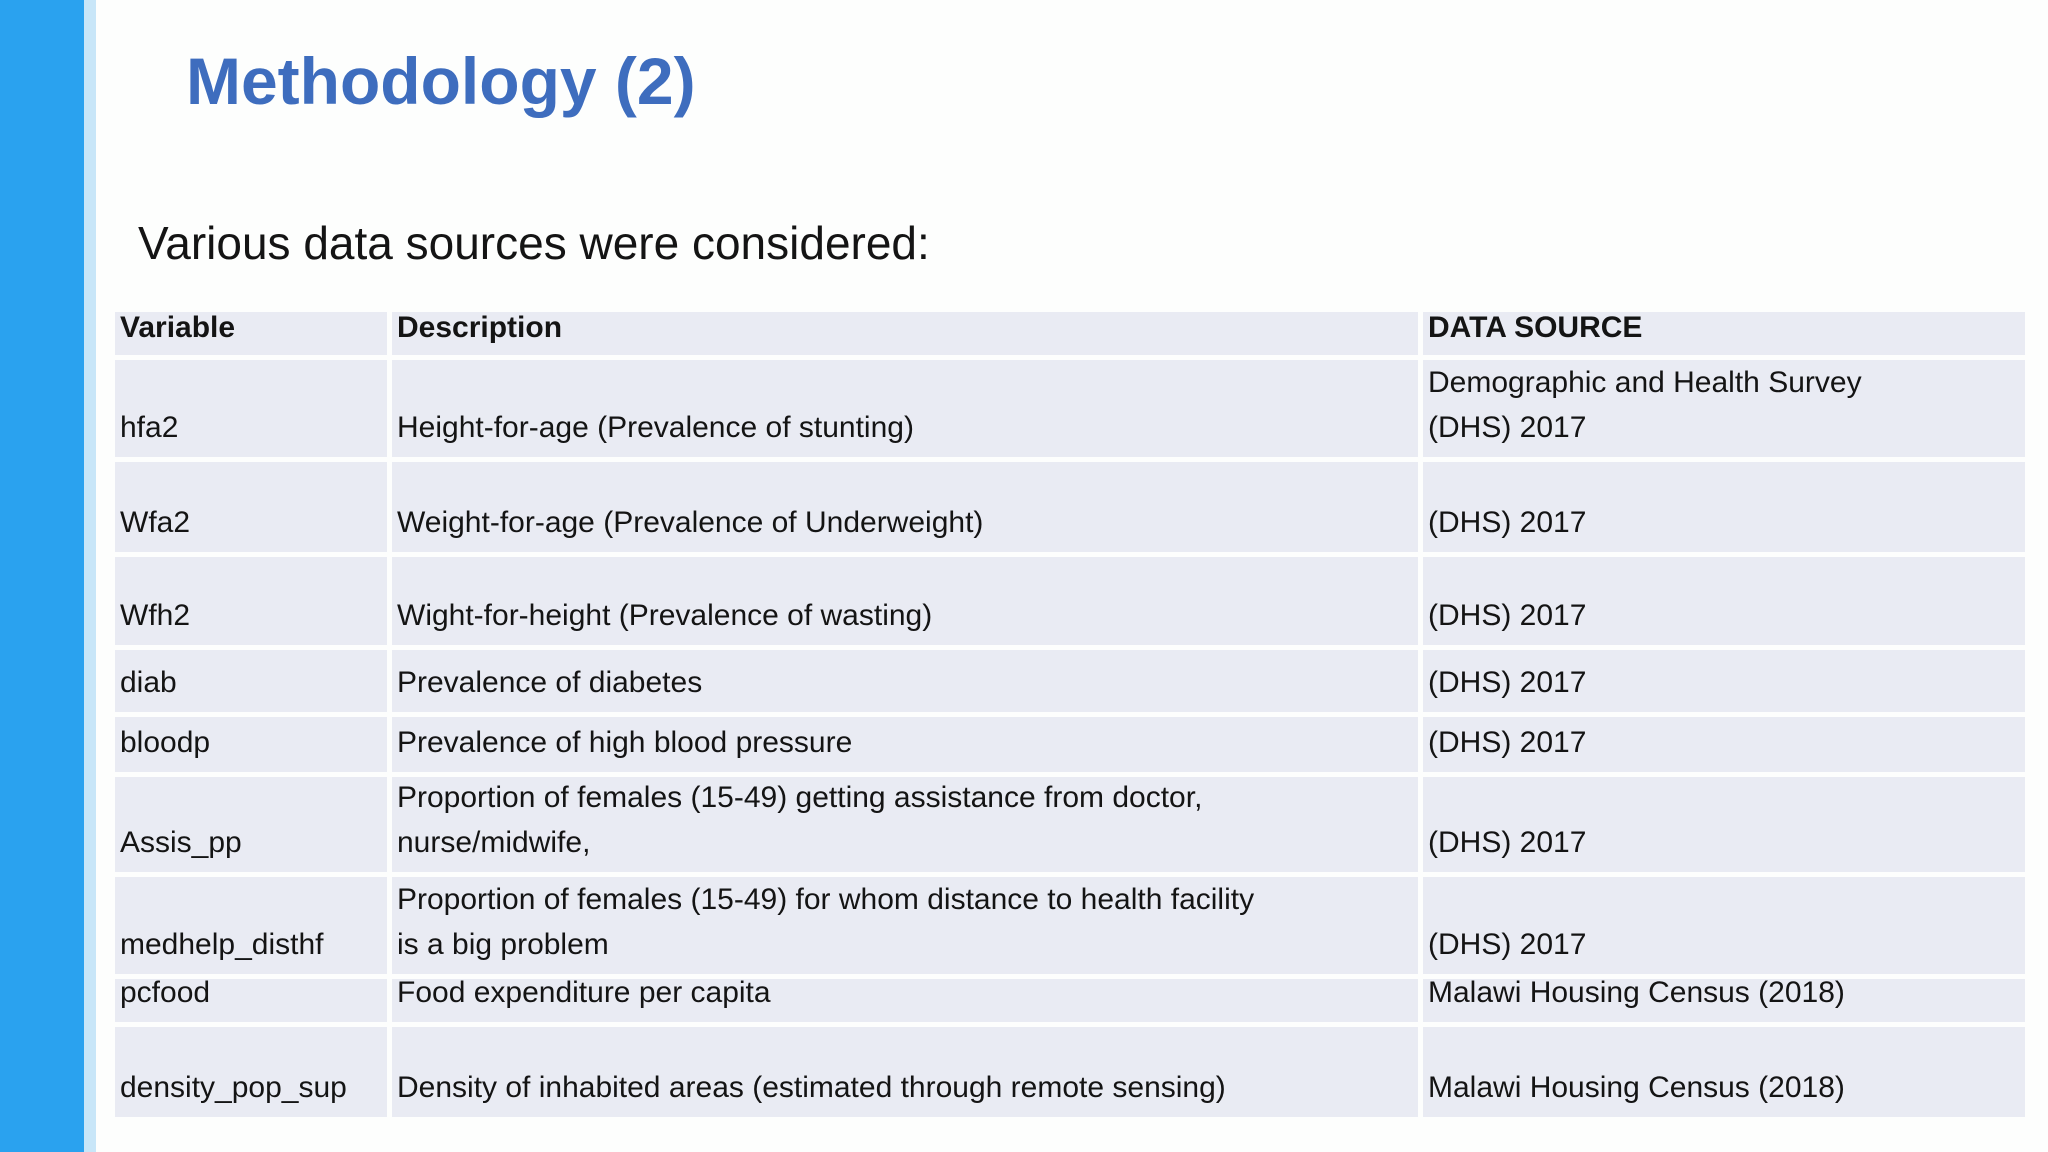 This screenshot has height=1152, width=2048. What do you see at coordinates (90, 576) in the screenshot?
I see `left-accent-bar-edge` at bounding box center [90, 576].